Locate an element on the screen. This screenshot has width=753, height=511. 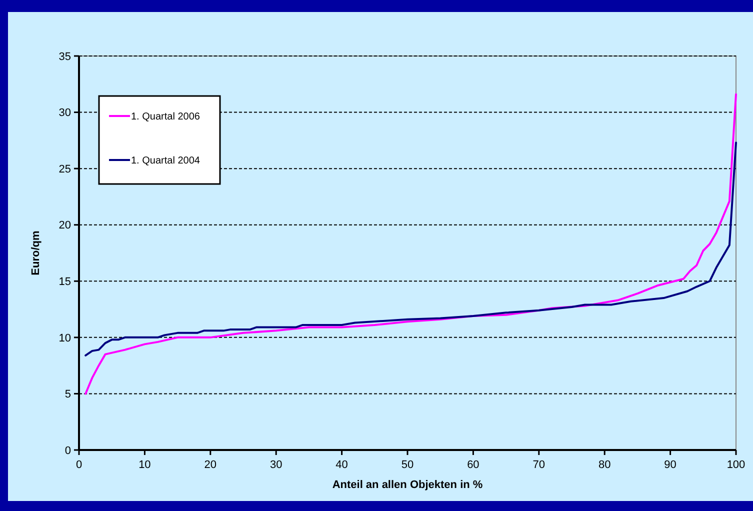
x-tick-label: 70 is located at coordinates (539, 465).